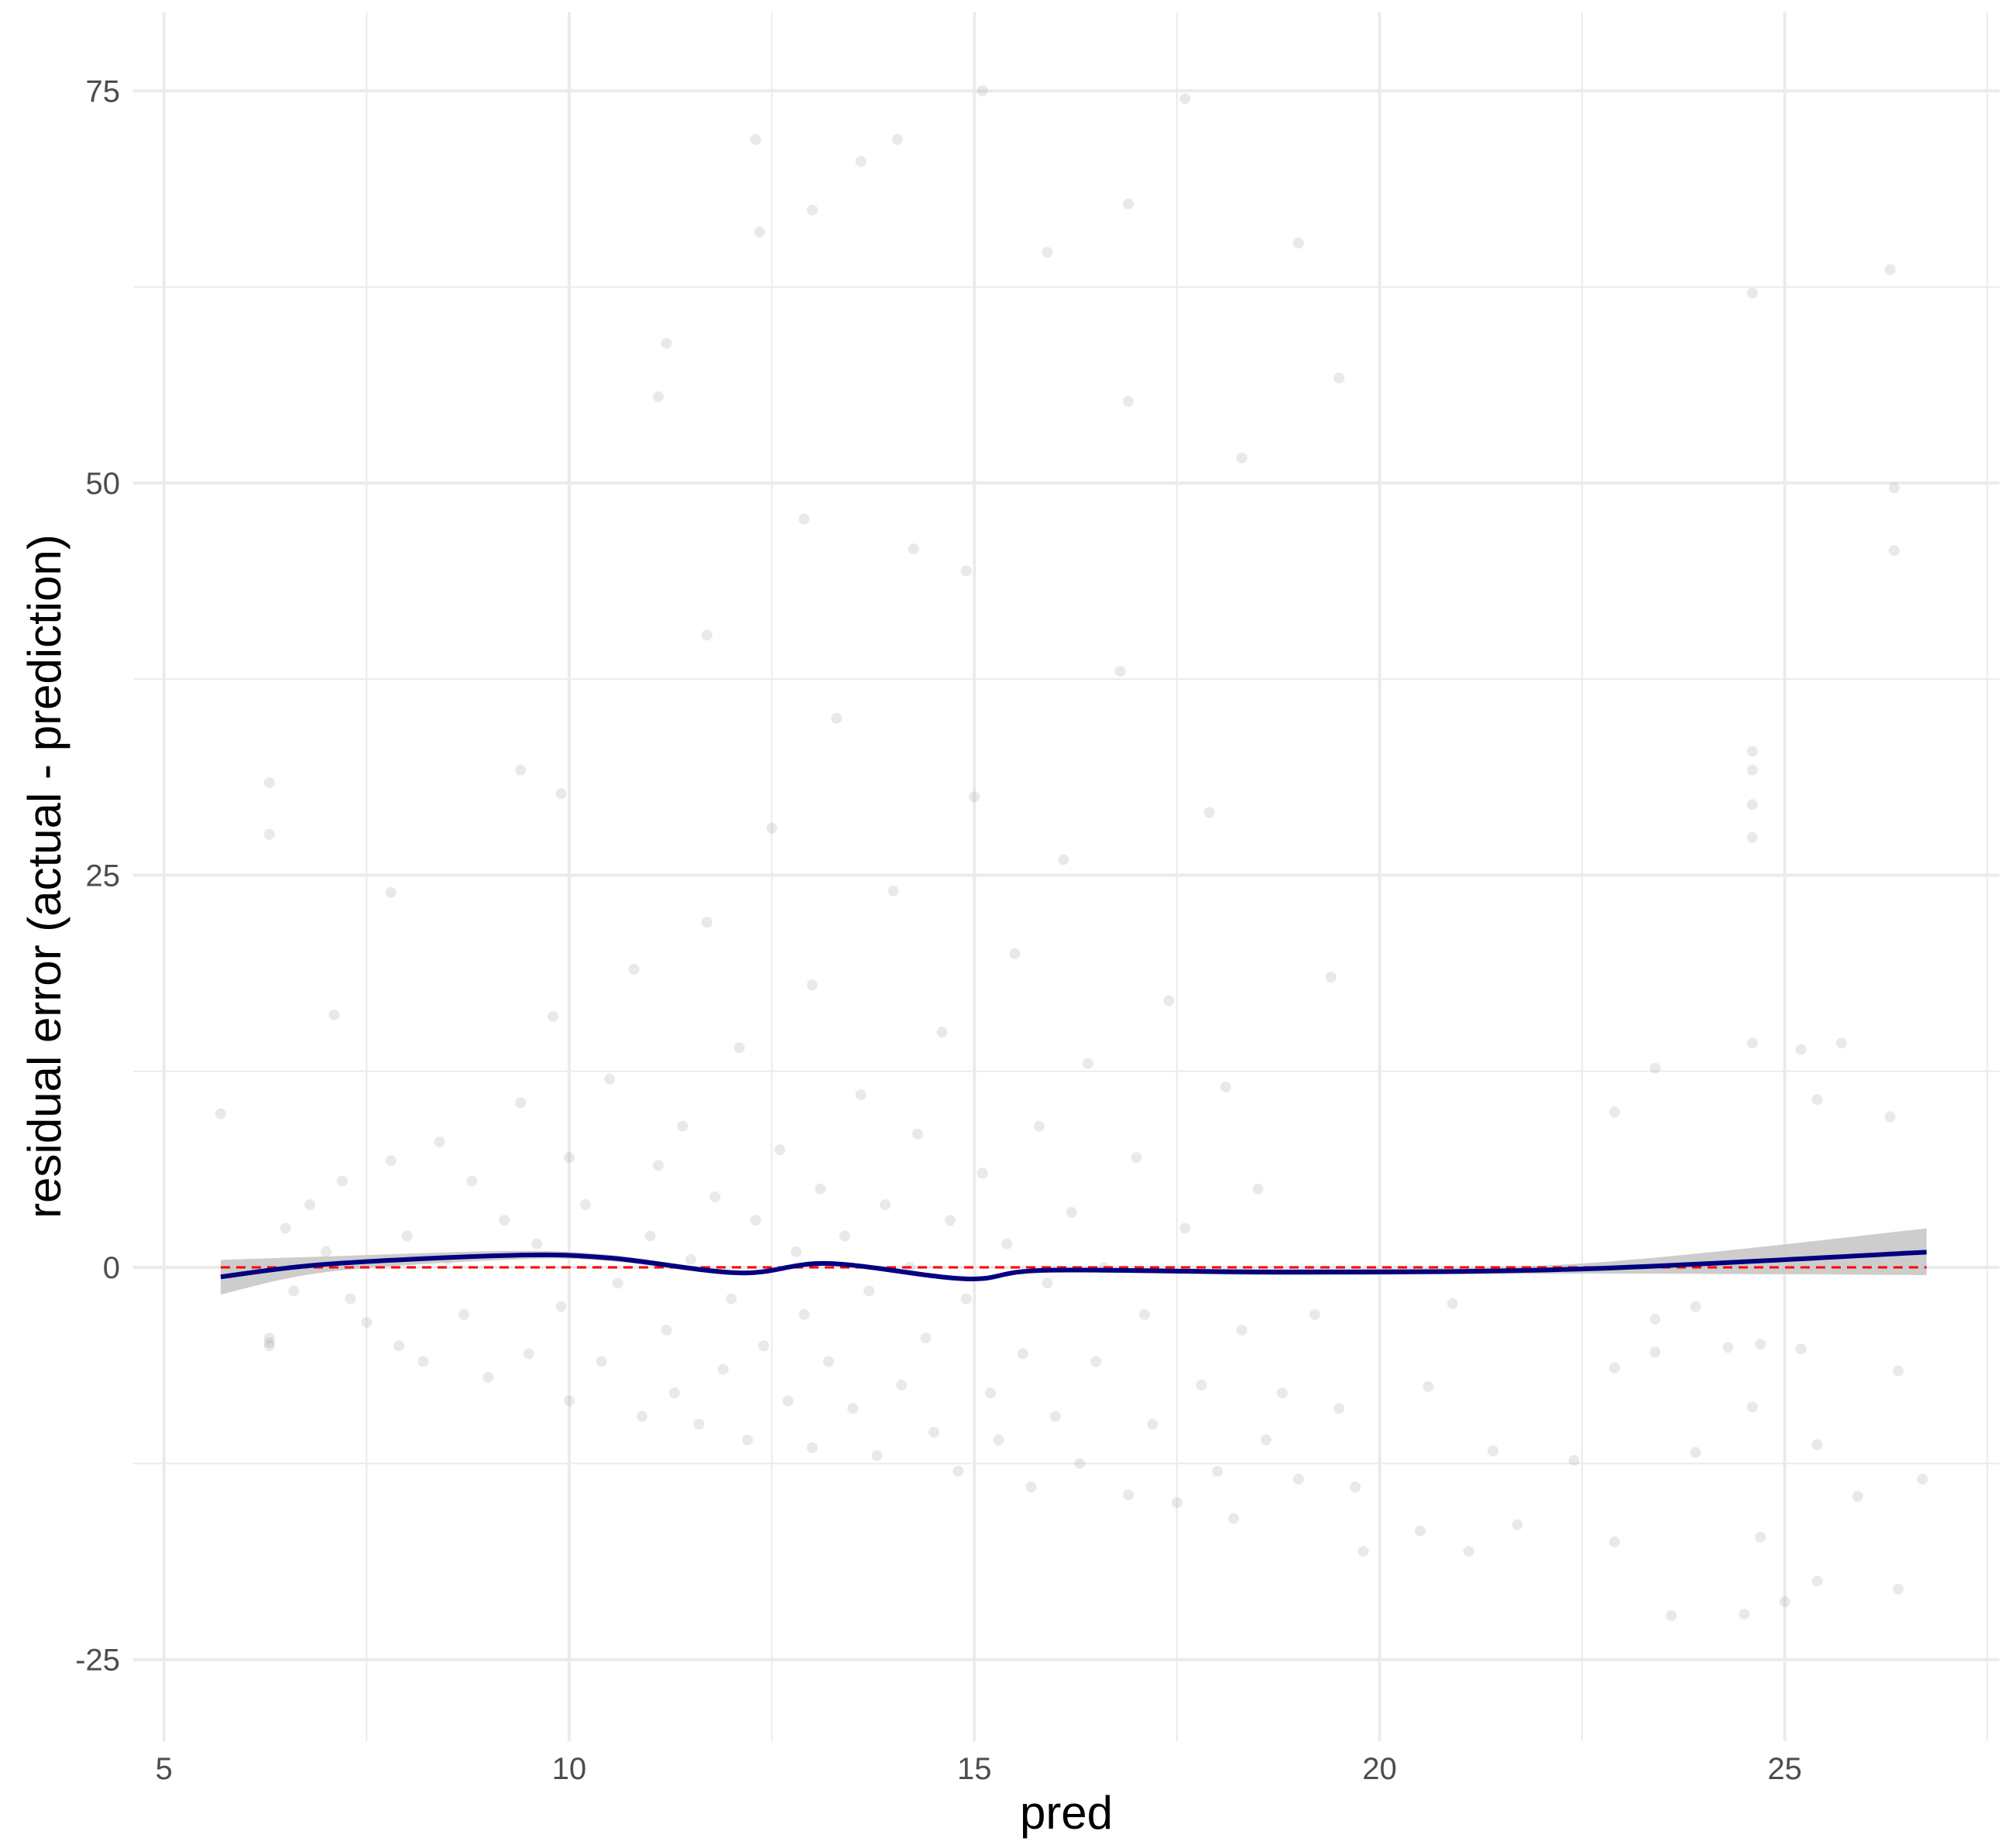 This screenshot has width=2008, height=1848. What do you see at coordinates (103, 876) in the screenshot?
I see `y-tick-label: 25` at bounding box center [103, 876].